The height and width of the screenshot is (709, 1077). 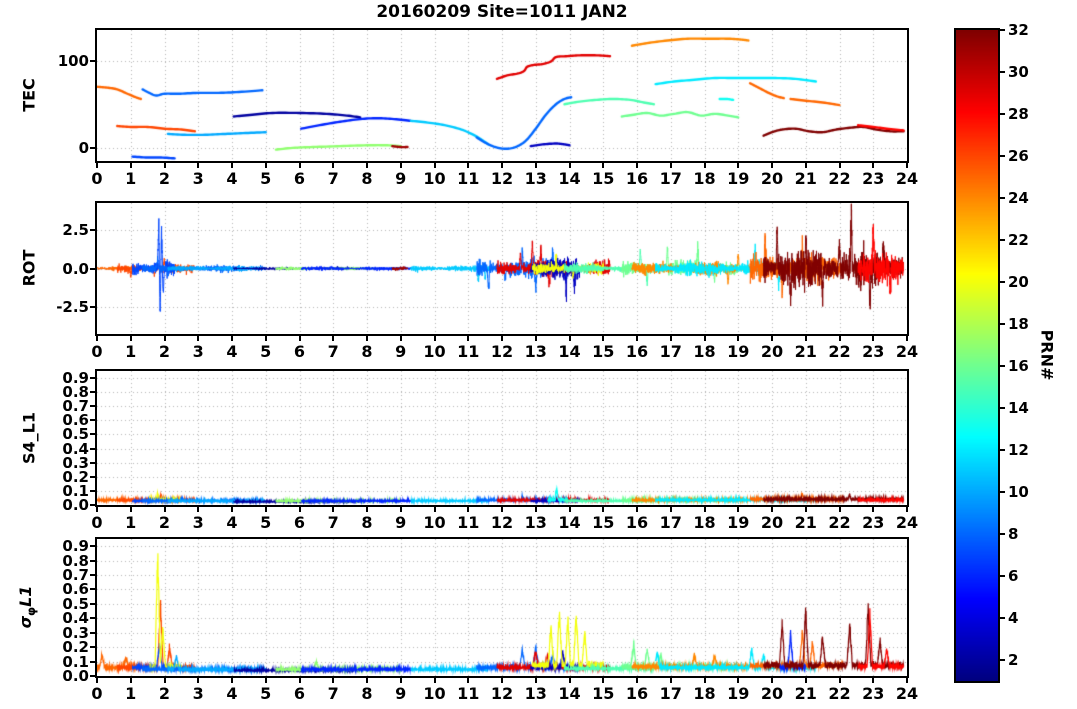 What do you see at coordinates (704, 351) in the screenshot?
I see `x-tick-label: 18` at bounding box center [704, 351].